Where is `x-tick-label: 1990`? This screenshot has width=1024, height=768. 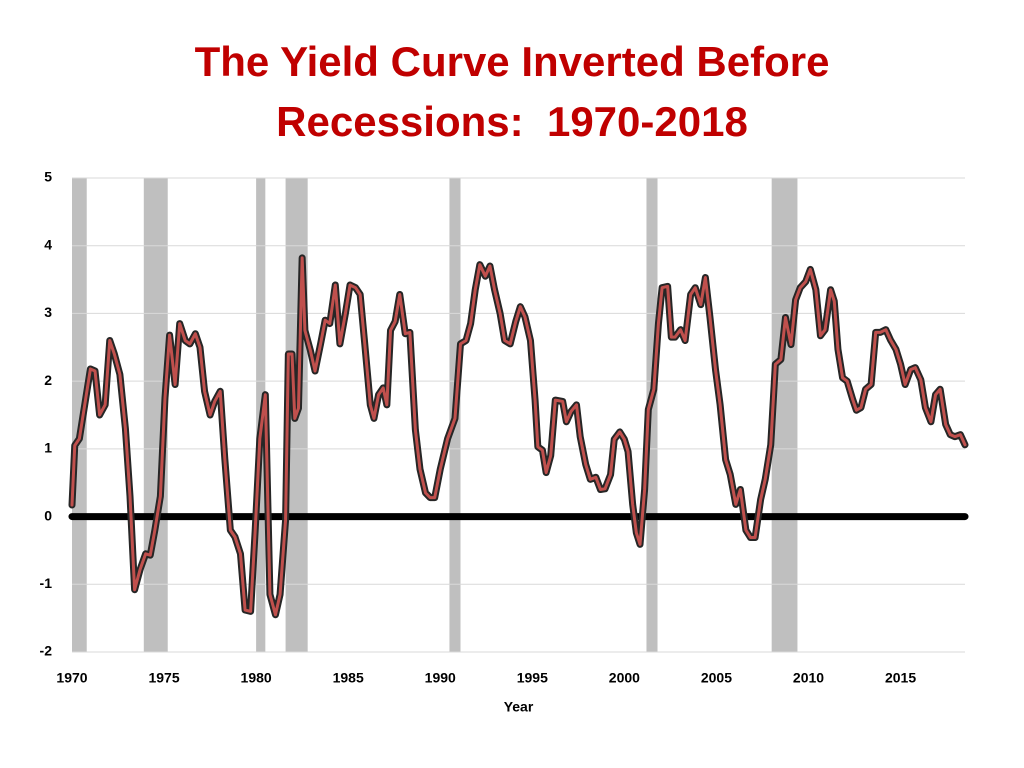
x-tick-label: 1990 is located at coordinates (440, 678).